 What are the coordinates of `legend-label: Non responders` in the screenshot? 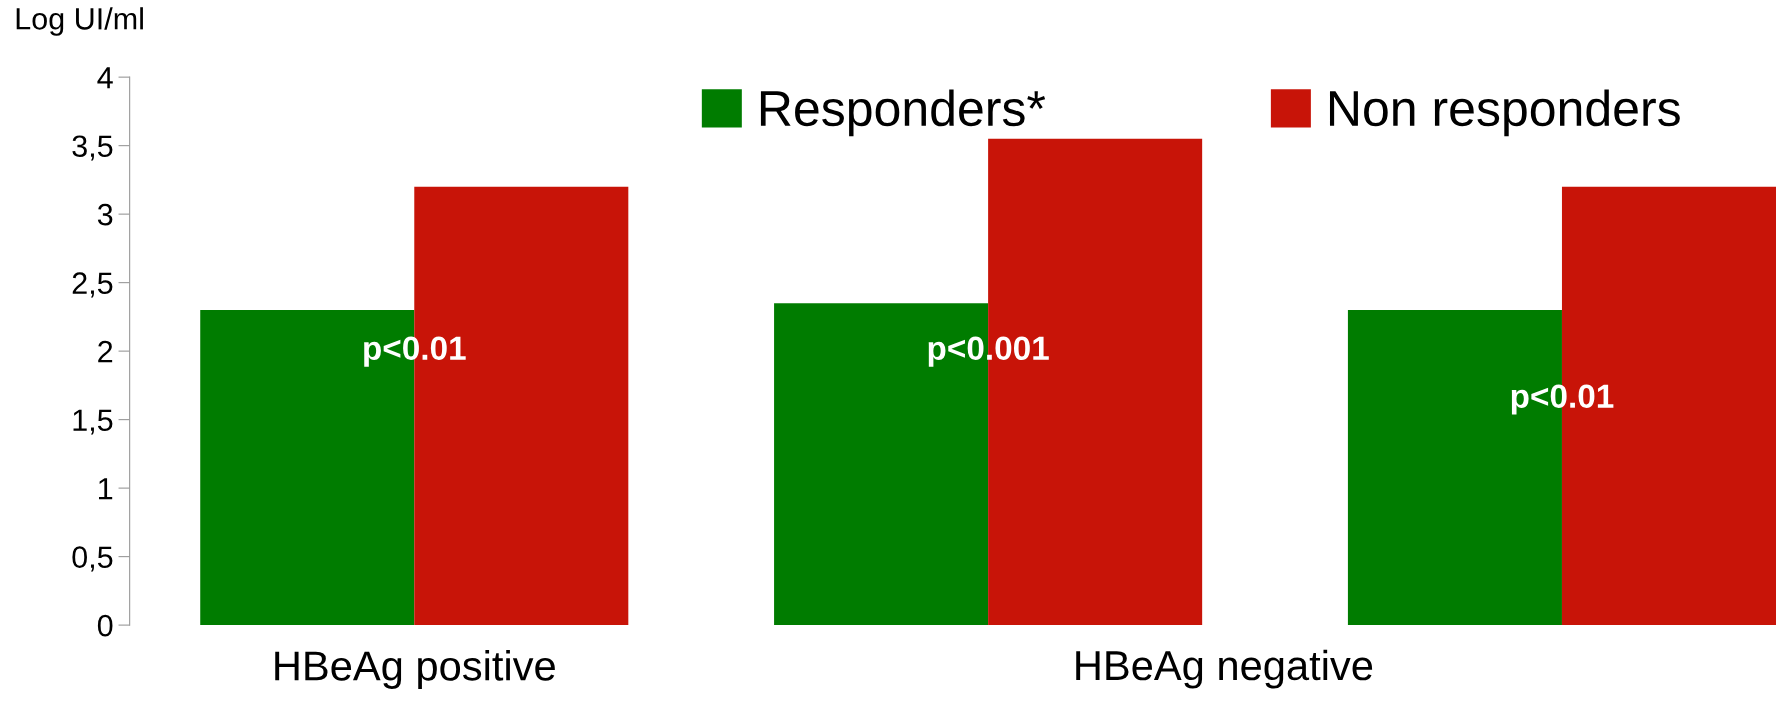 It's located at (1504, 113).